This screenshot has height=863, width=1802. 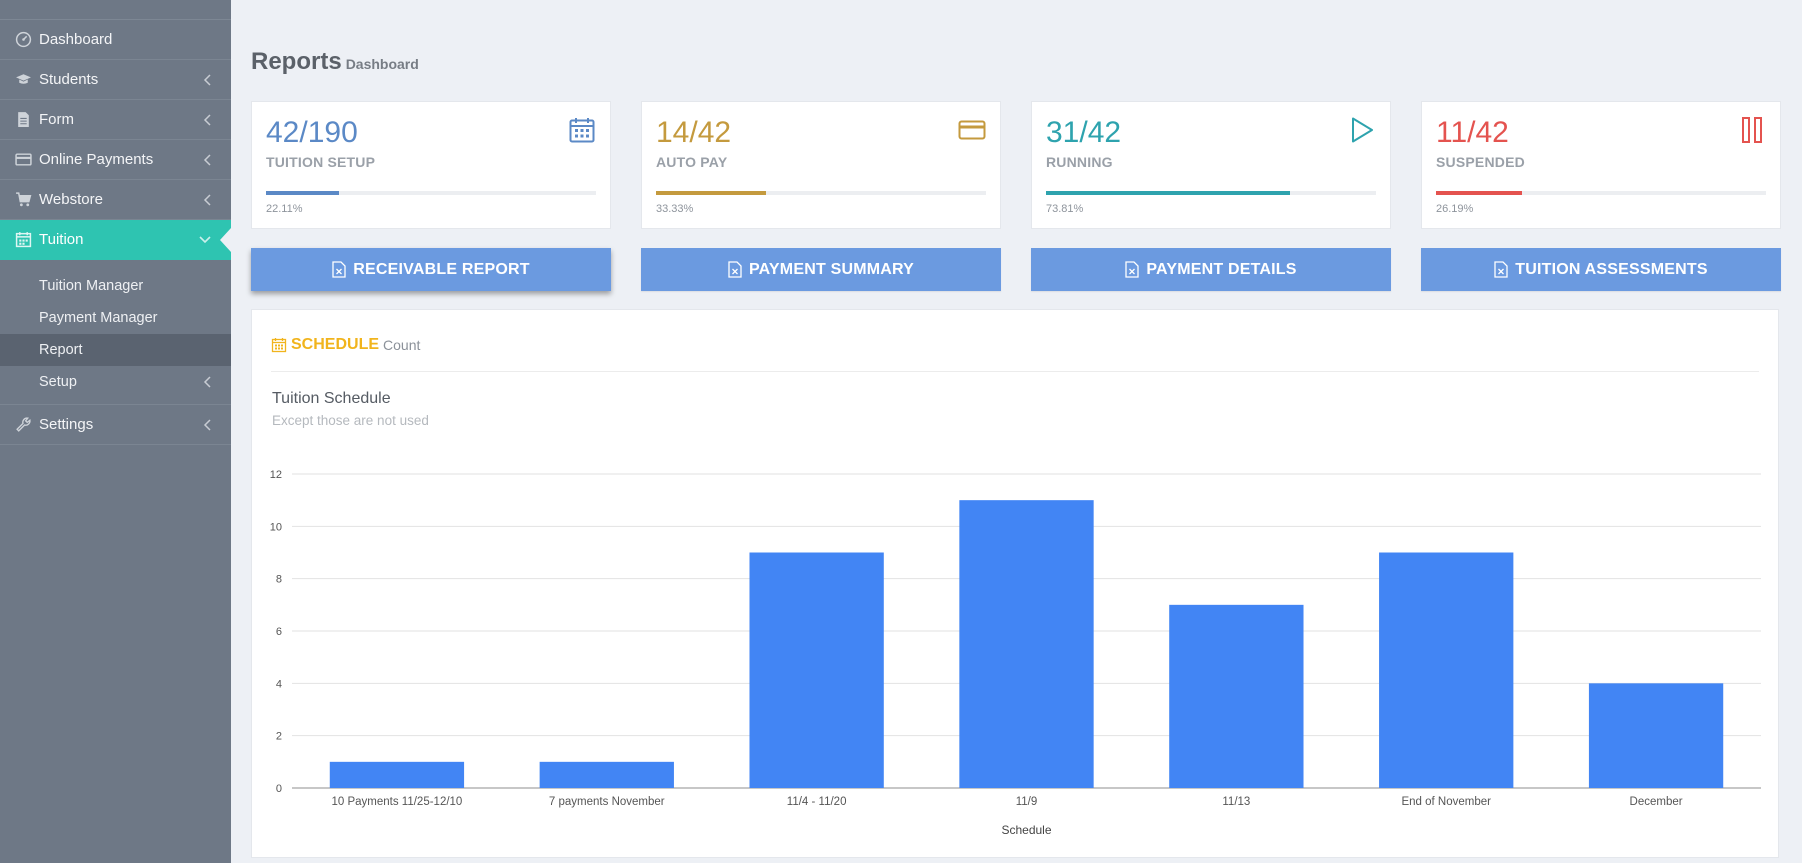 I want to click on x-tick-label: 11/9, so click(x=1027, y=802).